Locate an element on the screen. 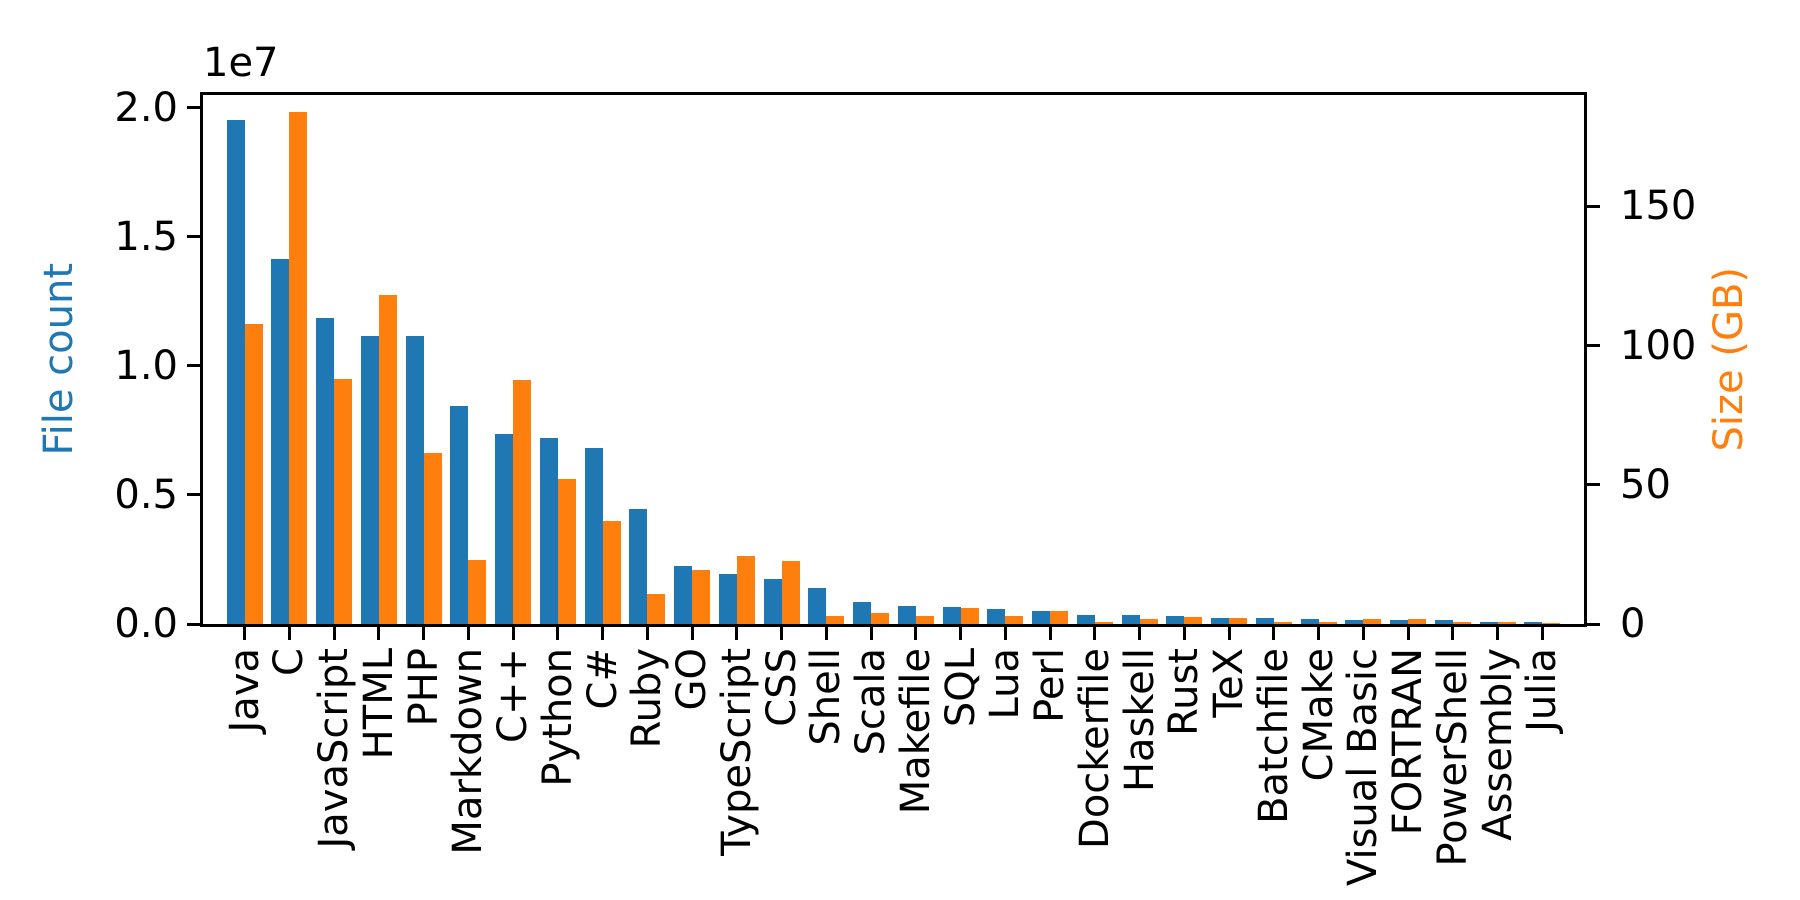 The height and width of the screenshot is (900, 1800). right-y-tick-label: 150 is located at coordinates (1658, 206).